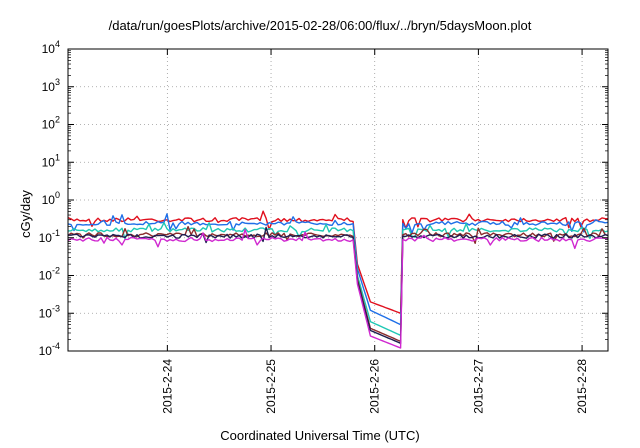 The height and width of the screenshot is (448, 640). What do you see at coordinates (51, 123) in the screenshot?
I see `y-tick-label: 10²` at bounding box center [51, 123].